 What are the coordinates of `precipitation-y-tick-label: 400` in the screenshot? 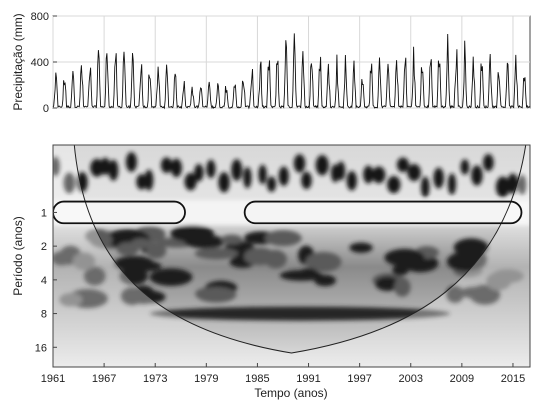 It's located at (40, 63).